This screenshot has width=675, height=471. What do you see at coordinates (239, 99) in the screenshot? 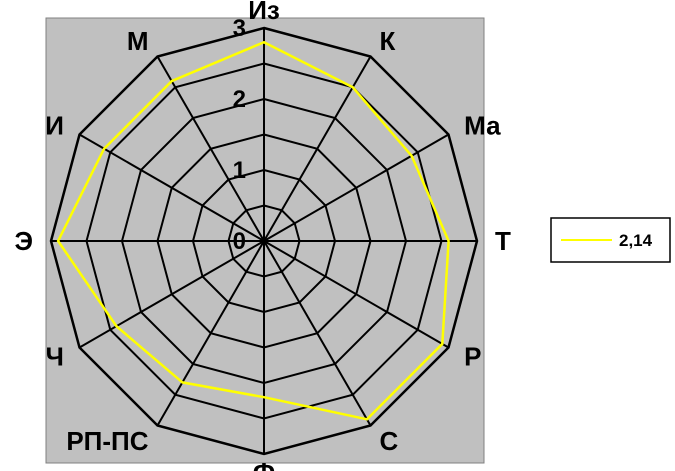
I see `tick-label: 2` at bounding box center [239, 99].